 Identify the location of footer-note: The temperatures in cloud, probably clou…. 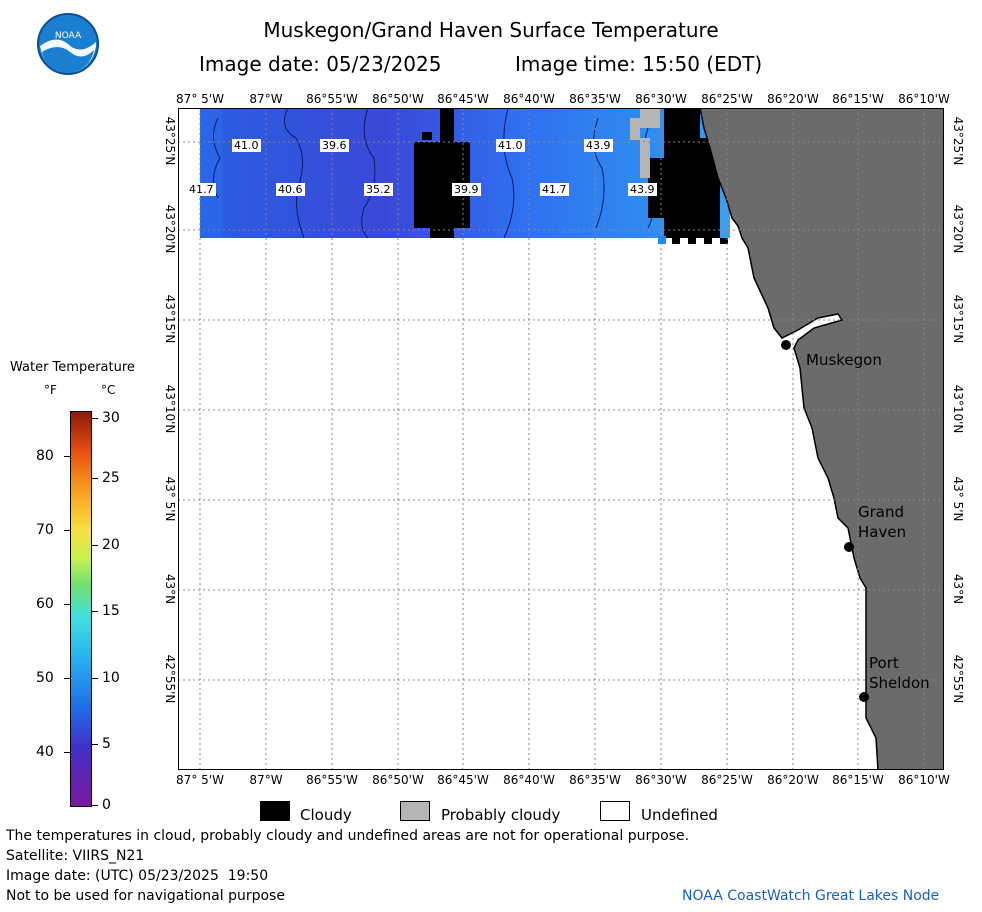
(348, 836).